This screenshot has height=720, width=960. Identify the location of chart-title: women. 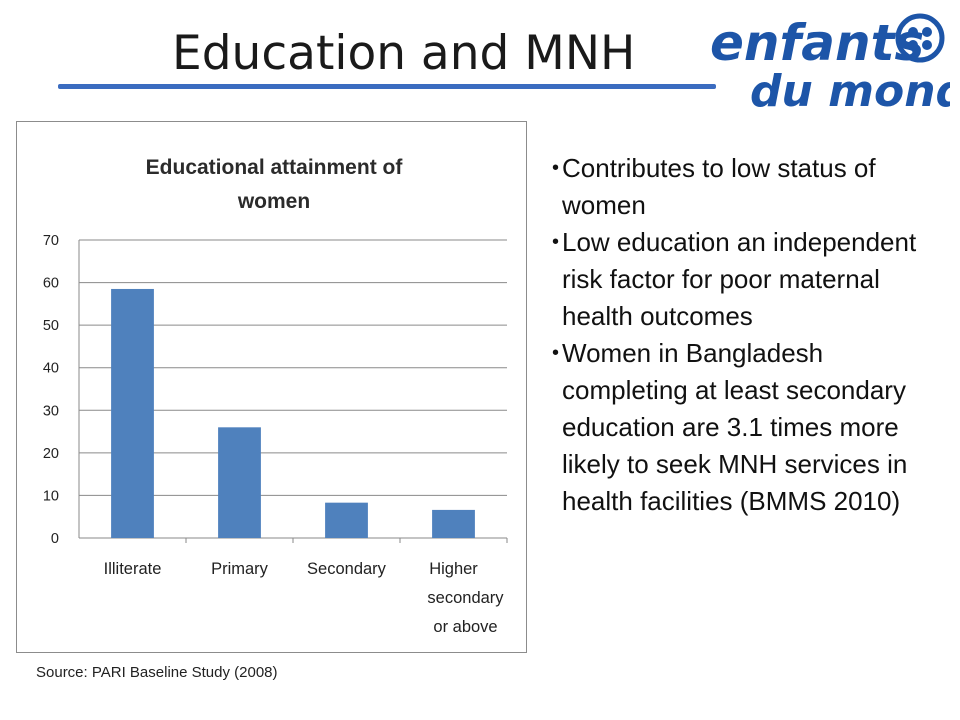
(273, 201).